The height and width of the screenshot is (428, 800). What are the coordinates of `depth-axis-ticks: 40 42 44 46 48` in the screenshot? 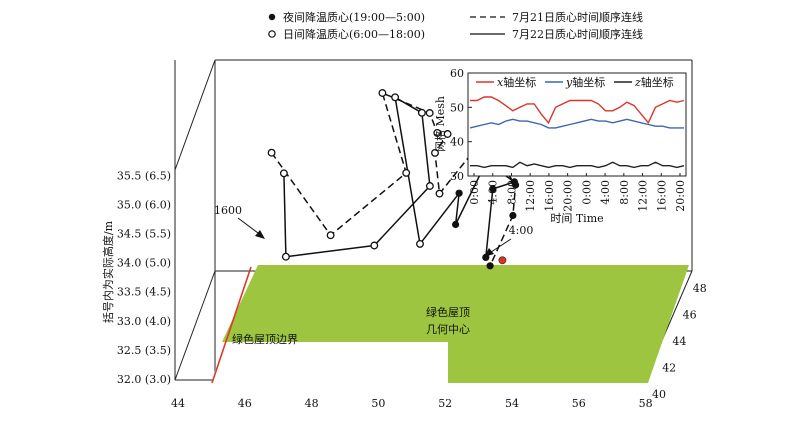 It's located at (679, 341).